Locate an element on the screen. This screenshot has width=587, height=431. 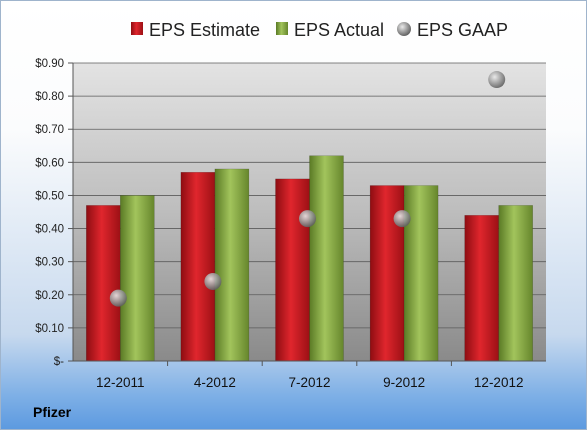
x-tick-label: 7-2012 is located at coordinates (309, 382).